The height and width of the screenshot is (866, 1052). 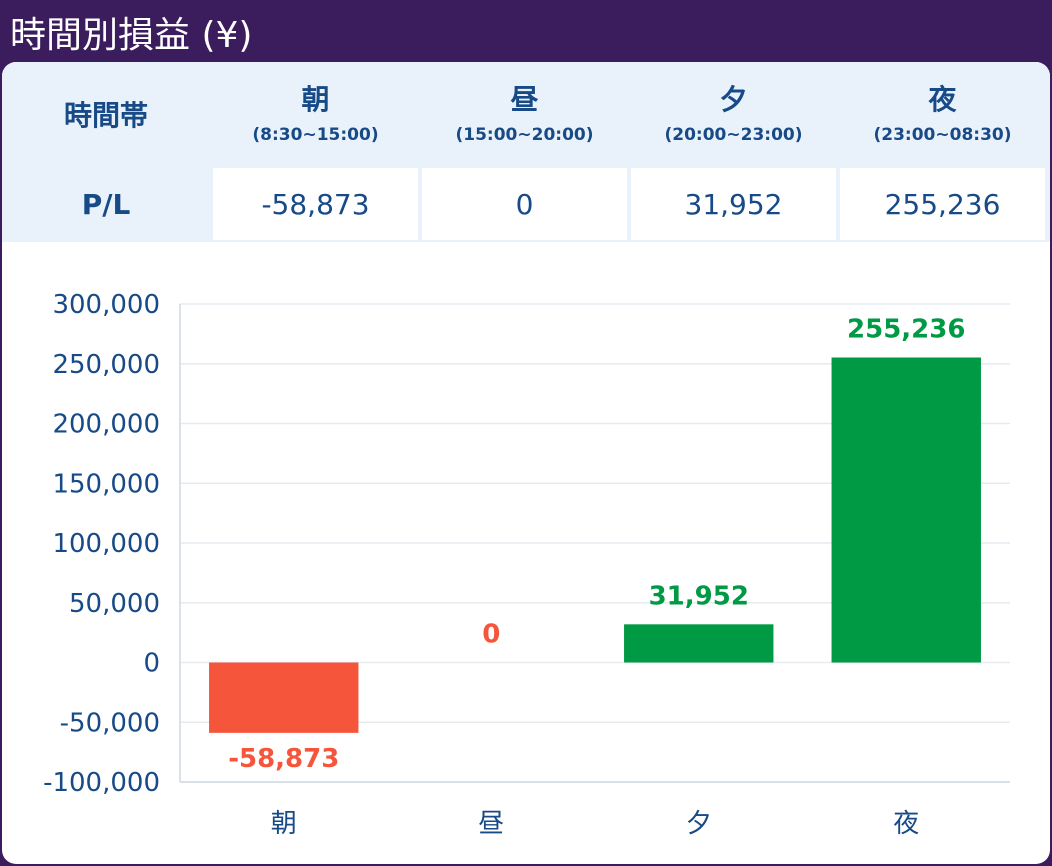 What do you see at coordinates (106, 365) in the screenshot?
I see `y-tick-label: 250,000` at bounding box center [106, 365].